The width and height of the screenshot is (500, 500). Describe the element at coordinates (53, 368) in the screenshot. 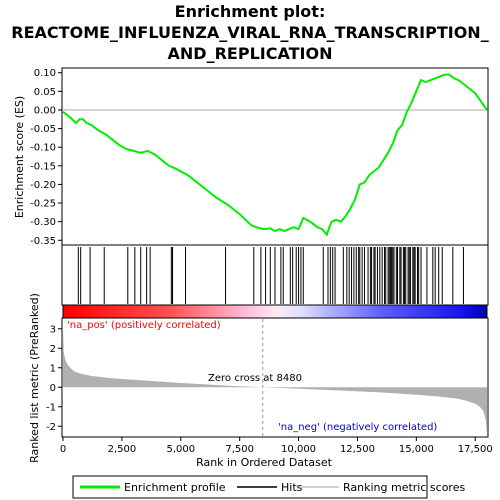

I see `metric-y-tick-label: 1` at that location.